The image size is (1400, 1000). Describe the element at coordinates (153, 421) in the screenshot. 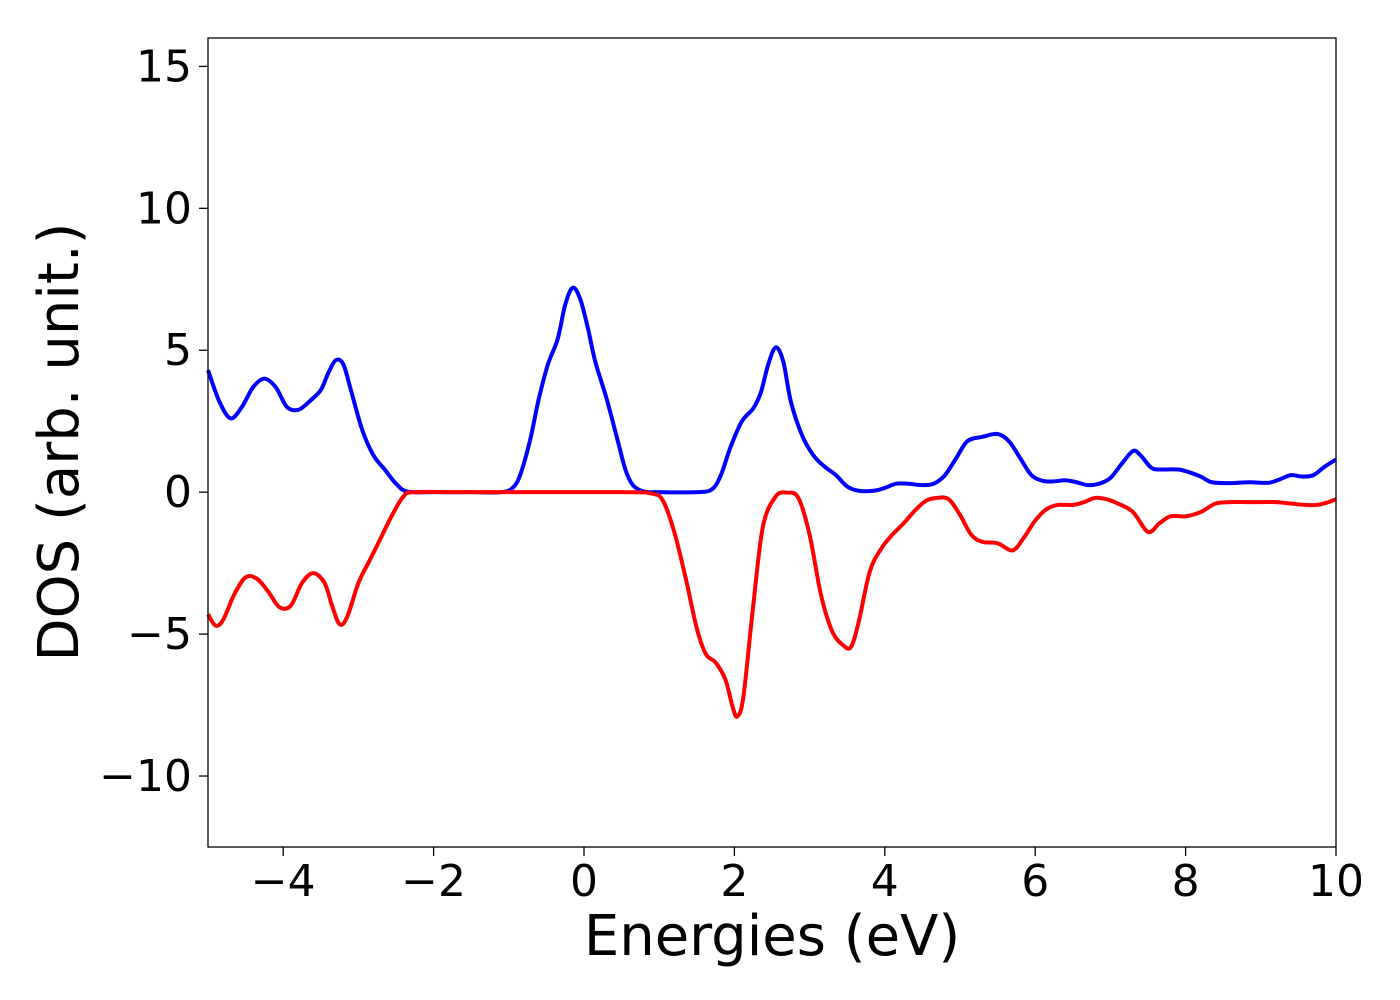

I see `y-axis-ticks: −10 −5 0 5 10 15` at that location.